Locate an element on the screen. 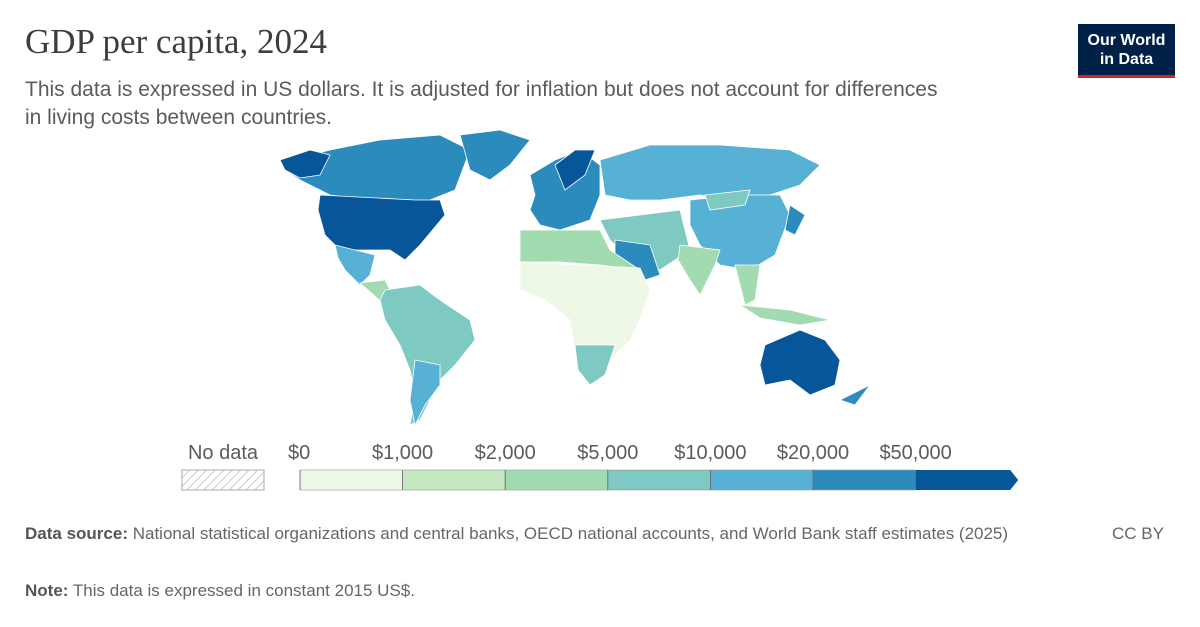  license: CC BY is located at coordinates (1138, 533).